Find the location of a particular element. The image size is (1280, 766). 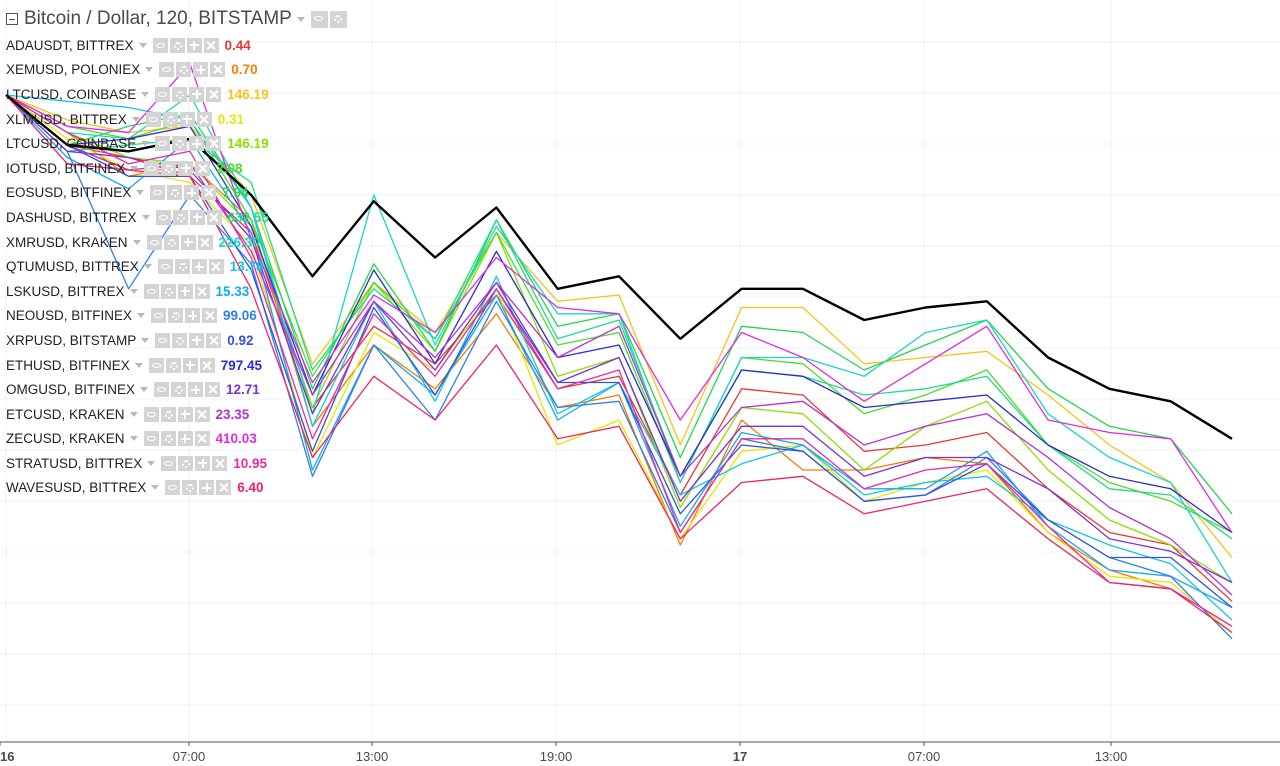

legend-item: STRATUSD, BITTREX 10.95 is located at coordinates (137, 463).